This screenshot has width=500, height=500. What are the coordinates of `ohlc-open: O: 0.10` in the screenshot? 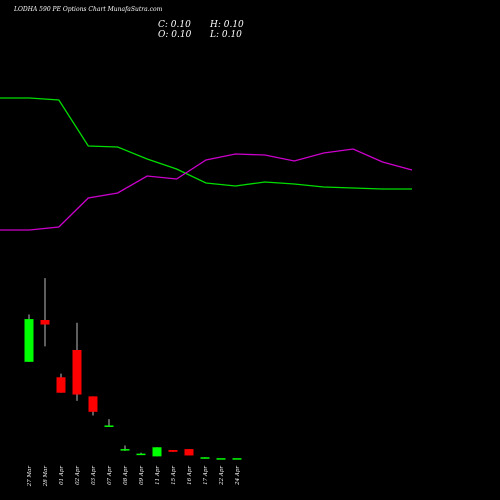 It's located at (175, 35).